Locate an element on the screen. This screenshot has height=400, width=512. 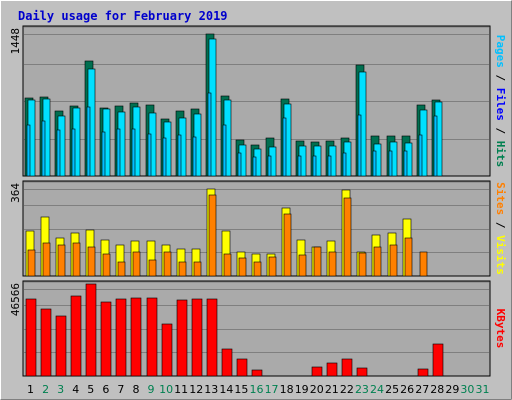
x-tick-label-21: 21 is located at coordinates (332, 389).